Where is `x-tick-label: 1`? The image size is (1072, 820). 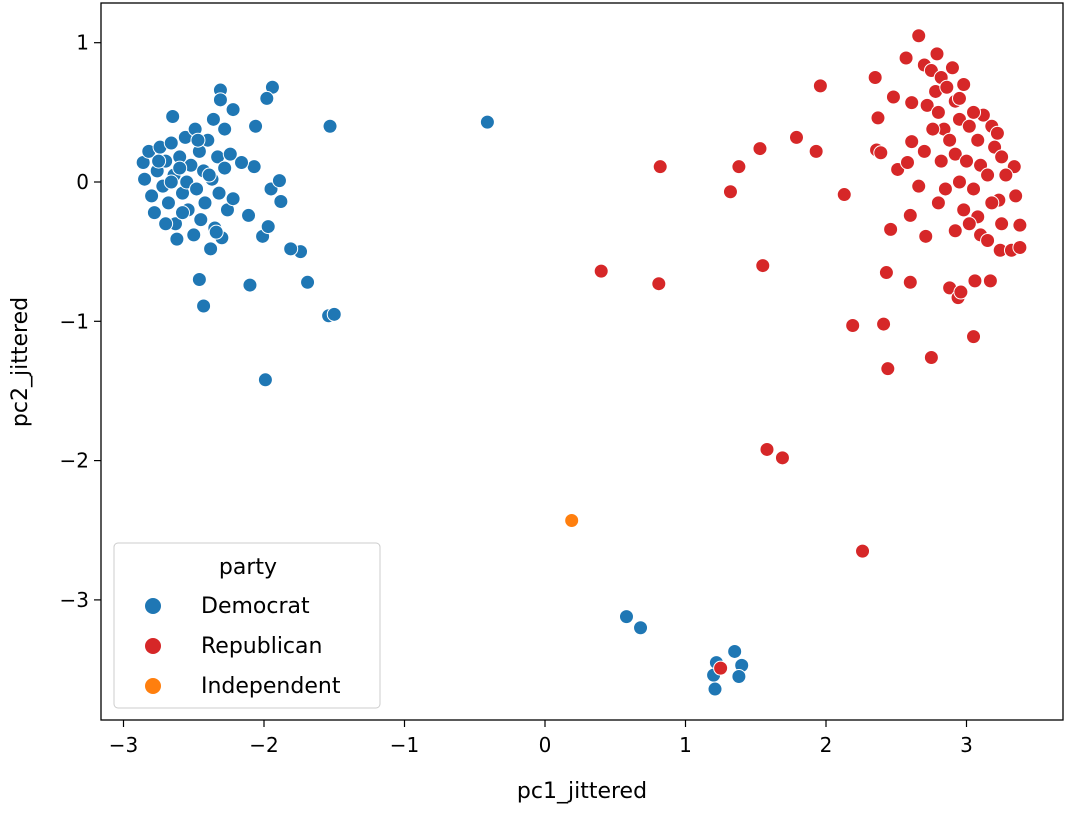
x-tick-label: 1 is located at coordinates (685, 745).